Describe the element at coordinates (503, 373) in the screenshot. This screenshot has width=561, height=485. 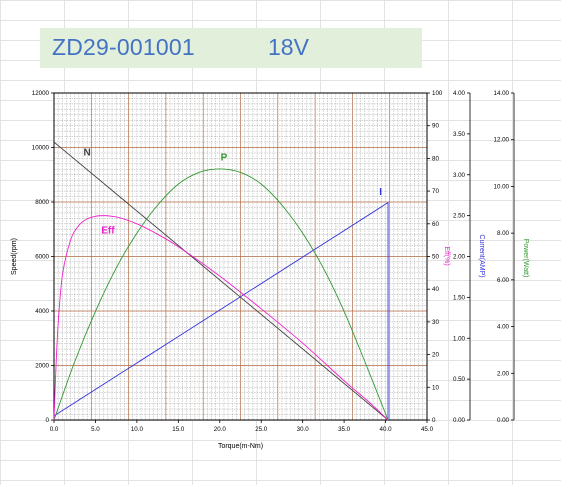
I see `power-tick-label: 2.00` at that location.